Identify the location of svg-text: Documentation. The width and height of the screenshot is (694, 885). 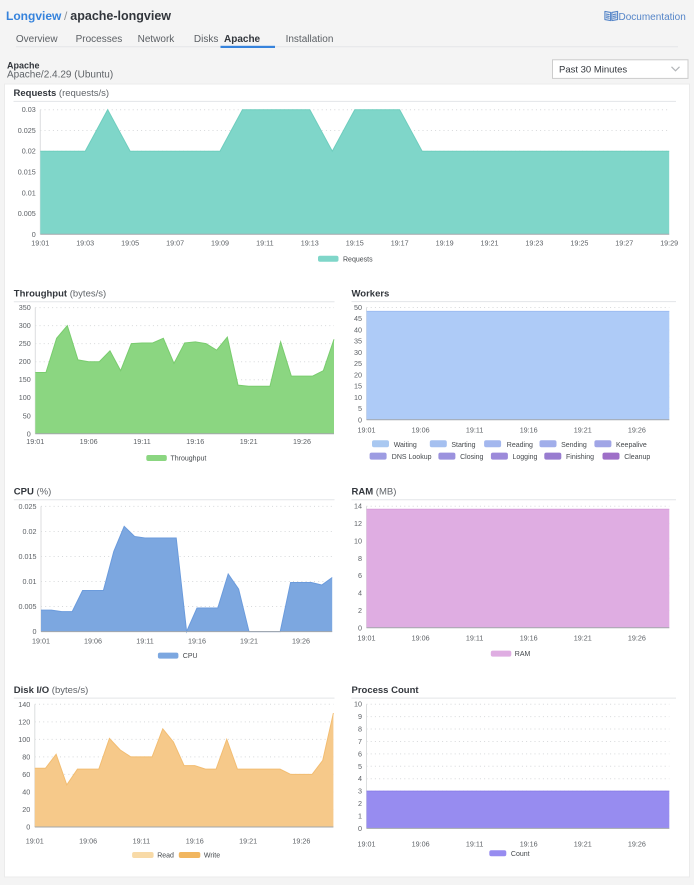
(652, 17).